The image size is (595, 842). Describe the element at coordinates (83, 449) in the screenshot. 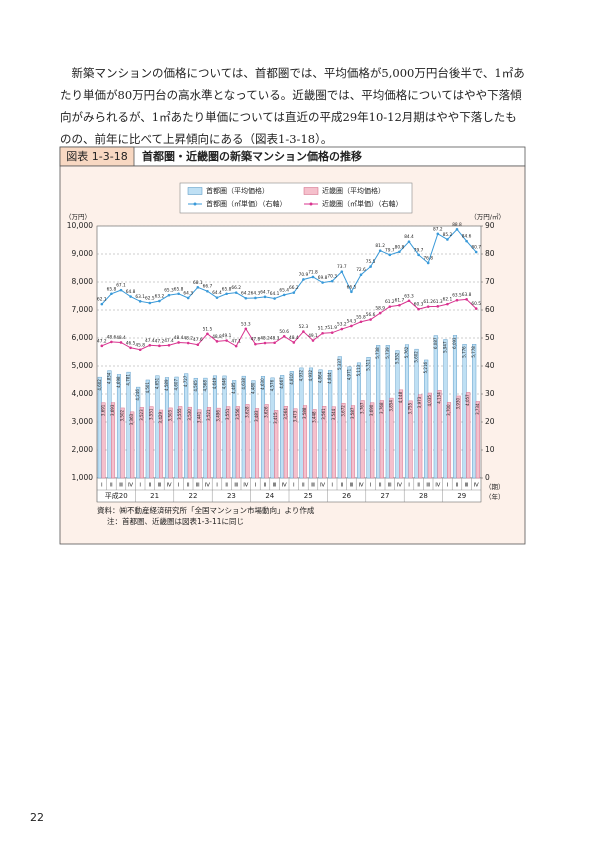

I see `y-tick-label: 2,000` at that location.